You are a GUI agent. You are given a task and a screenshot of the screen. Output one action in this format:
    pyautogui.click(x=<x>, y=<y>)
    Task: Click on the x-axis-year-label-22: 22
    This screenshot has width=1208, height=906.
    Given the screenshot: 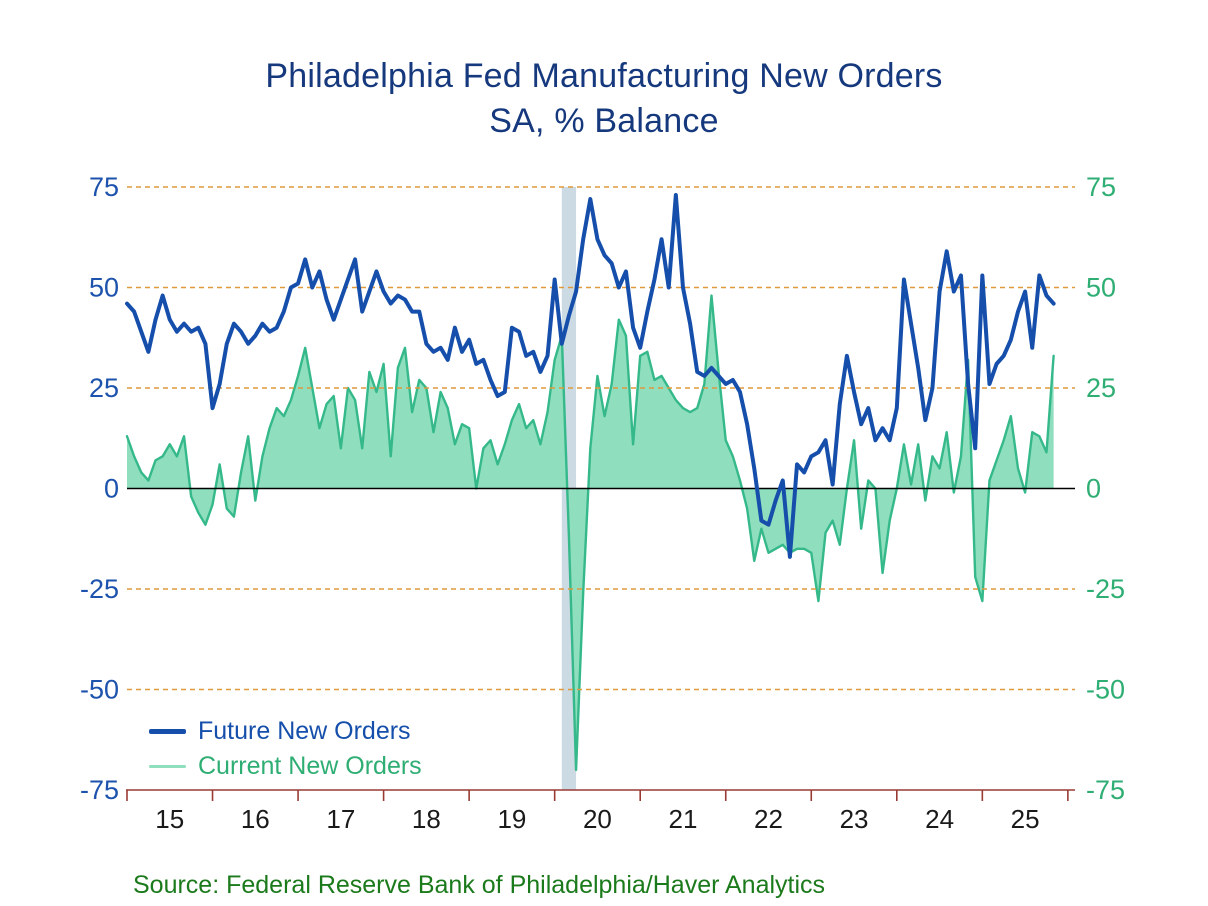 What is the action you would take?
    pyautogui.click(x=768, y=819)
    